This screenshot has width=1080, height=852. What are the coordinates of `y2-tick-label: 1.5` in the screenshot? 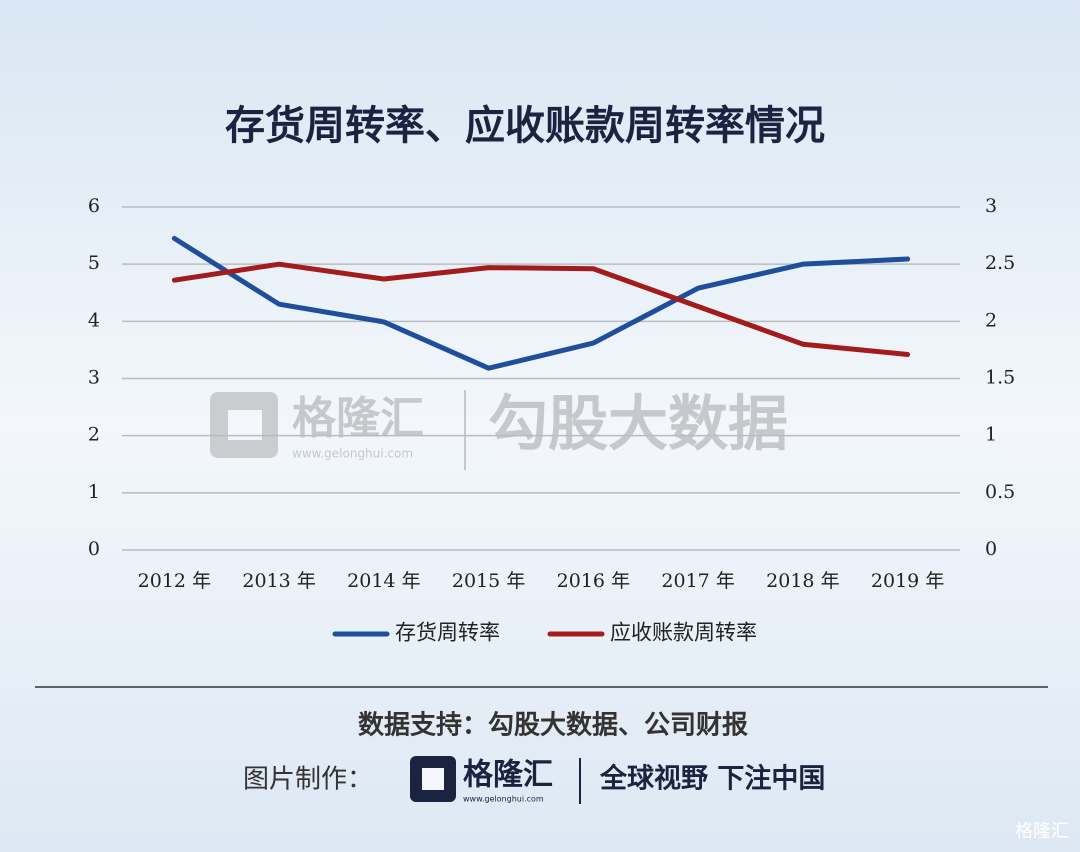 It's located at (1000, 378).